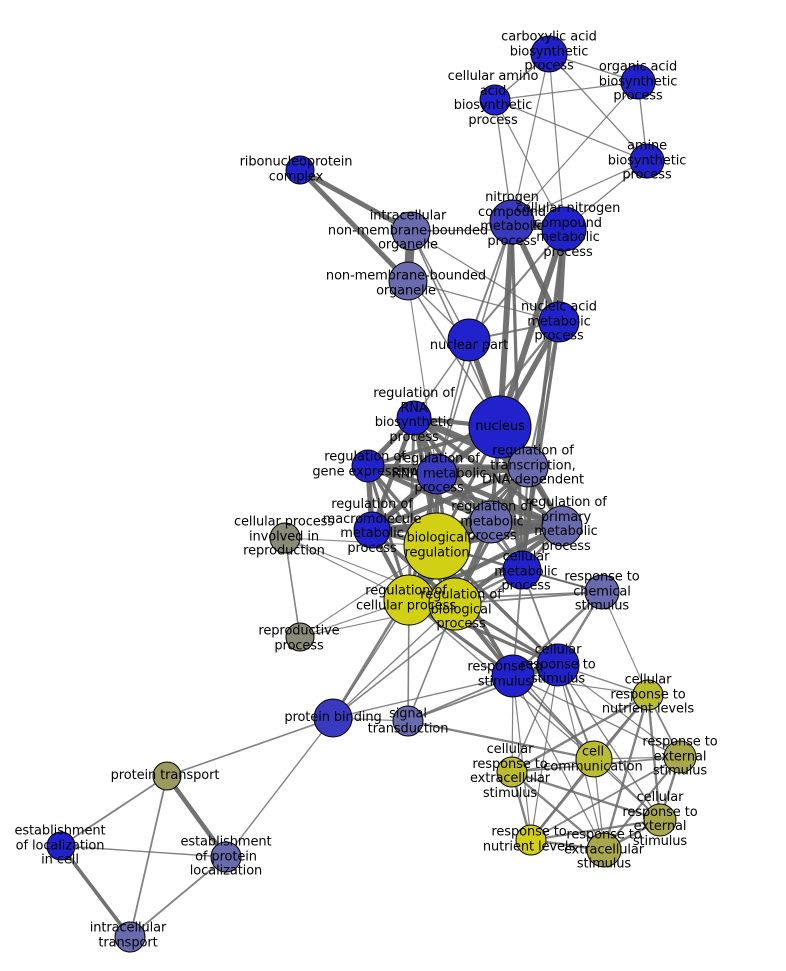 The width and height of the screenshot is (786, 971). I want to click on graph-node-regulation-of-gene-expression, so click(368, 466).